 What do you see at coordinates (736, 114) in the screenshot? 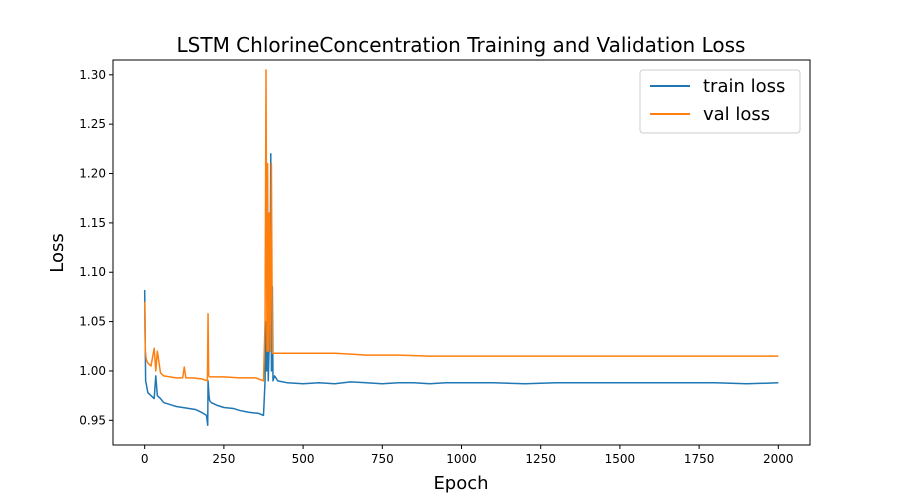
I see `legend-label-val-loss: val loss` at bounding box center [736, 114].